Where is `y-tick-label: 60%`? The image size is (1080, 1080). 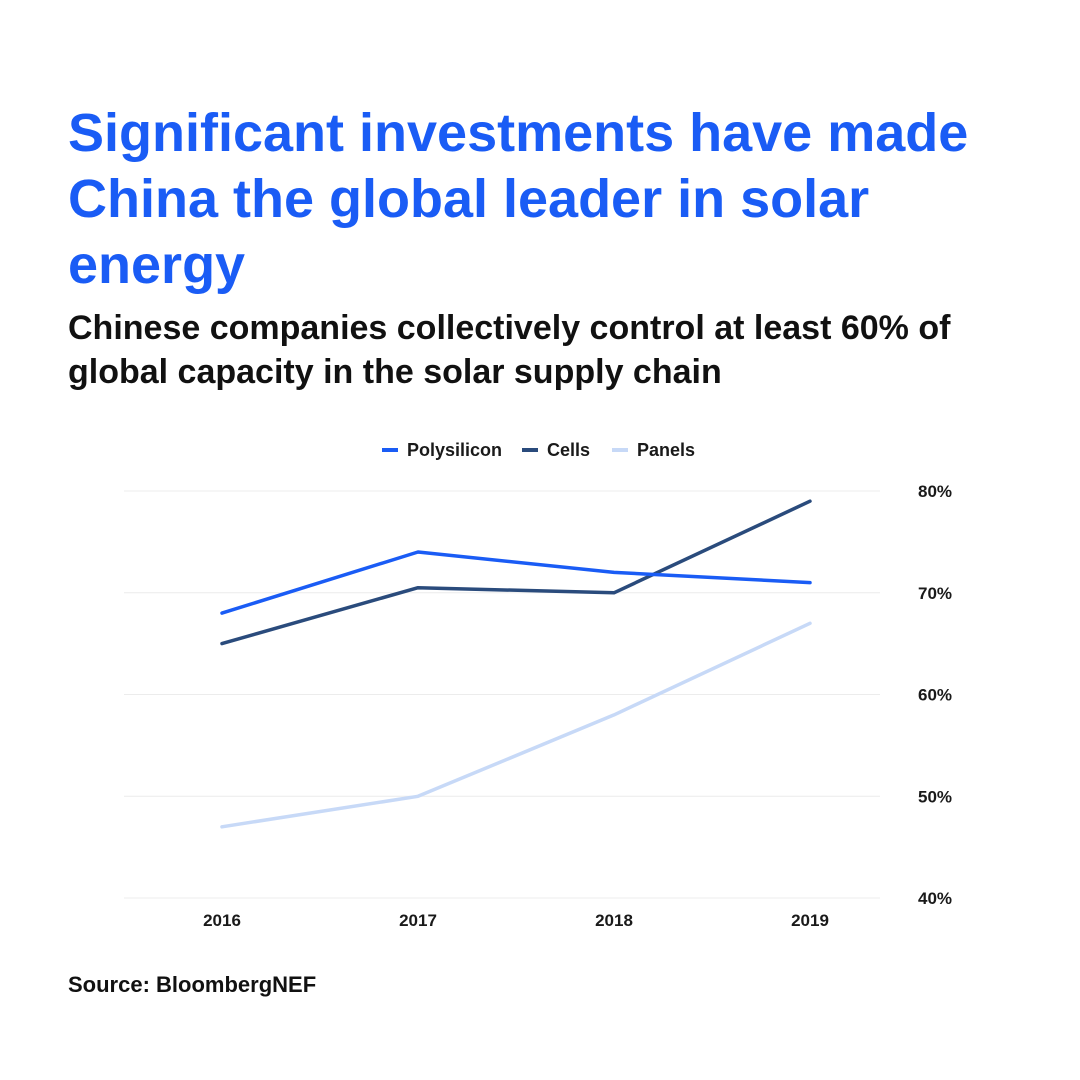
y-tick-label: 60% is located at coordinates (935, 695).